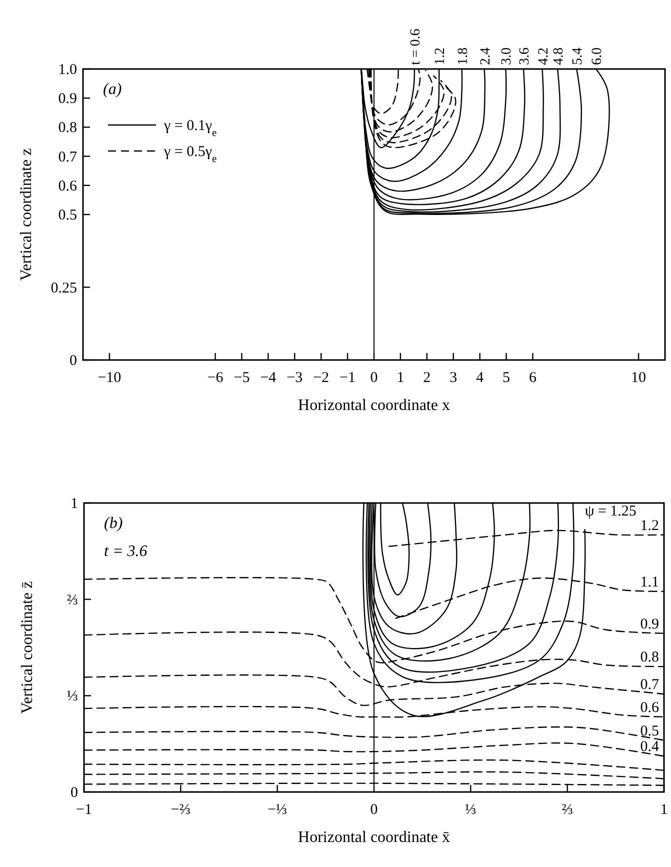 The image size is (671, 867). I want to click on x-tick-label: −4, so click(268, 378).